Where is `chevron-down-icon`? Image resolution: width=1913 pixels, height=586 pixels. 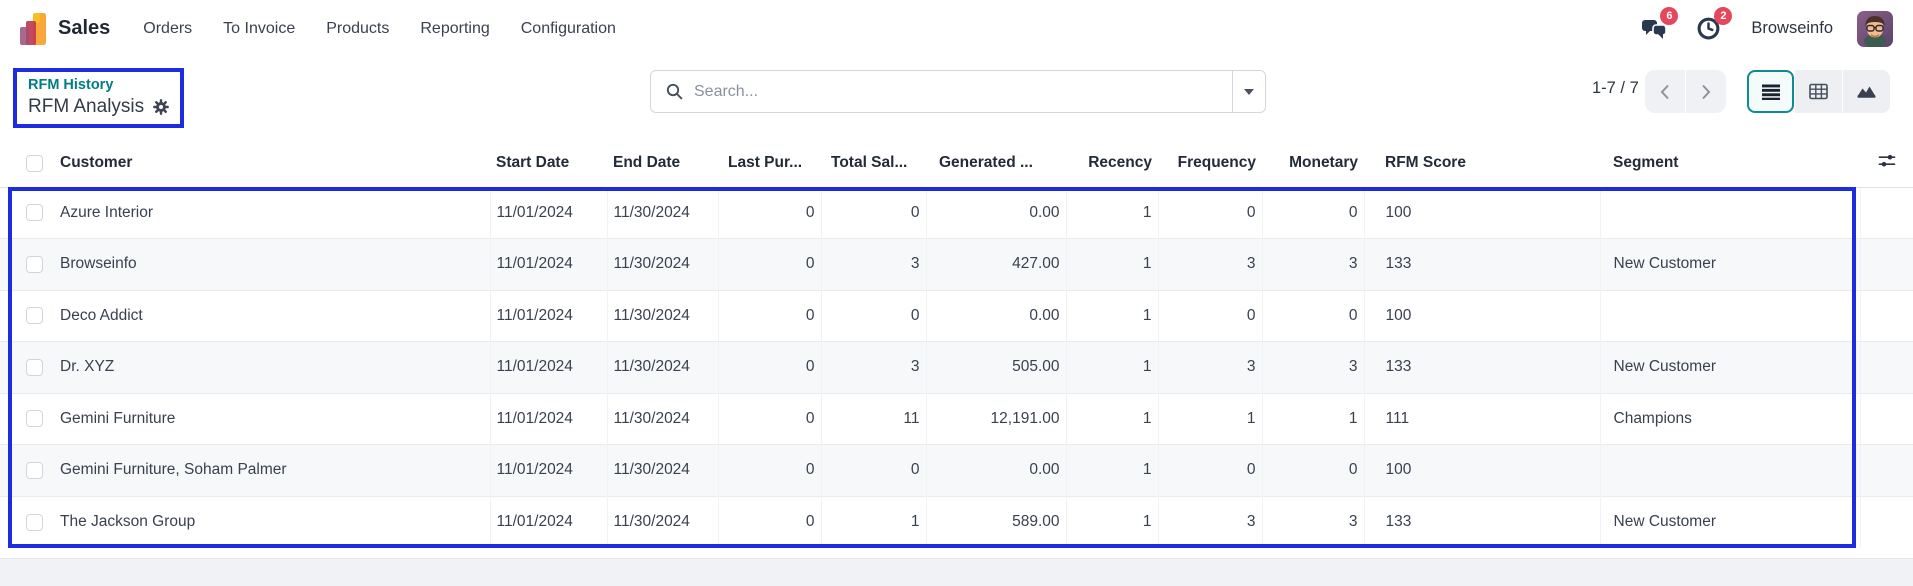 chevron-down-icon is located at coordinates (1249, 91).